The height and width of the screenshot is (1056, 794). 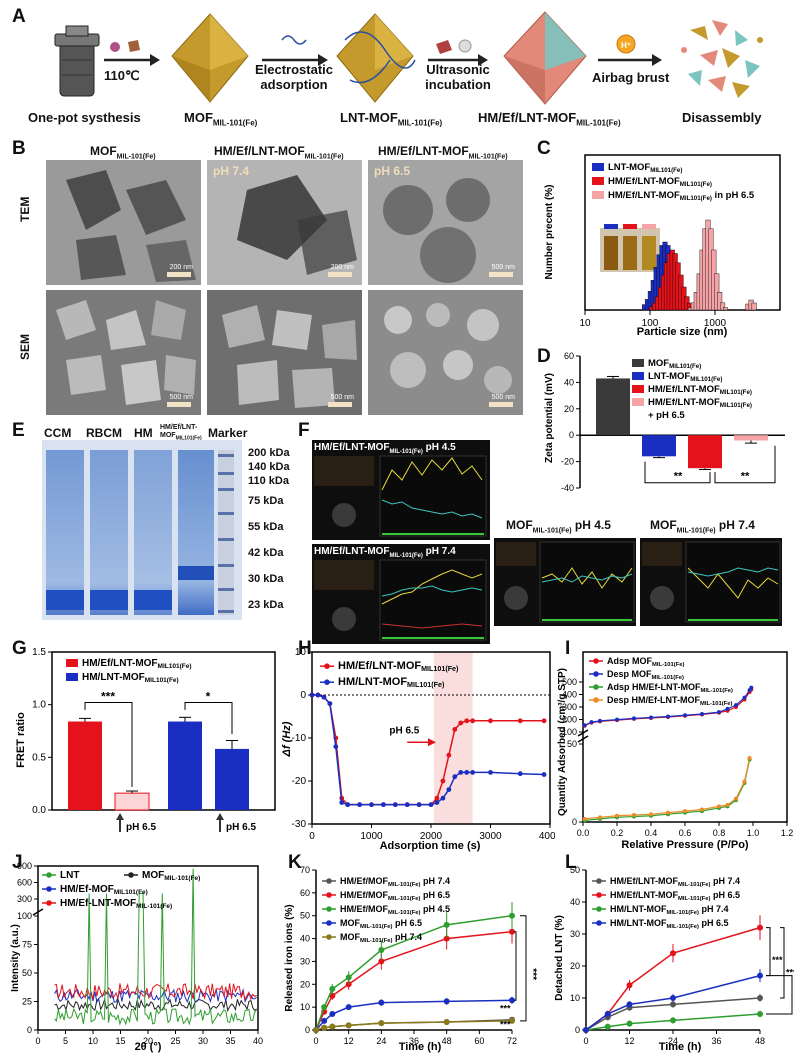 What do you see at coordinates (568, 648) in the screenshot?
I see `panel-label-i: I` at bounding box center [568, 648].